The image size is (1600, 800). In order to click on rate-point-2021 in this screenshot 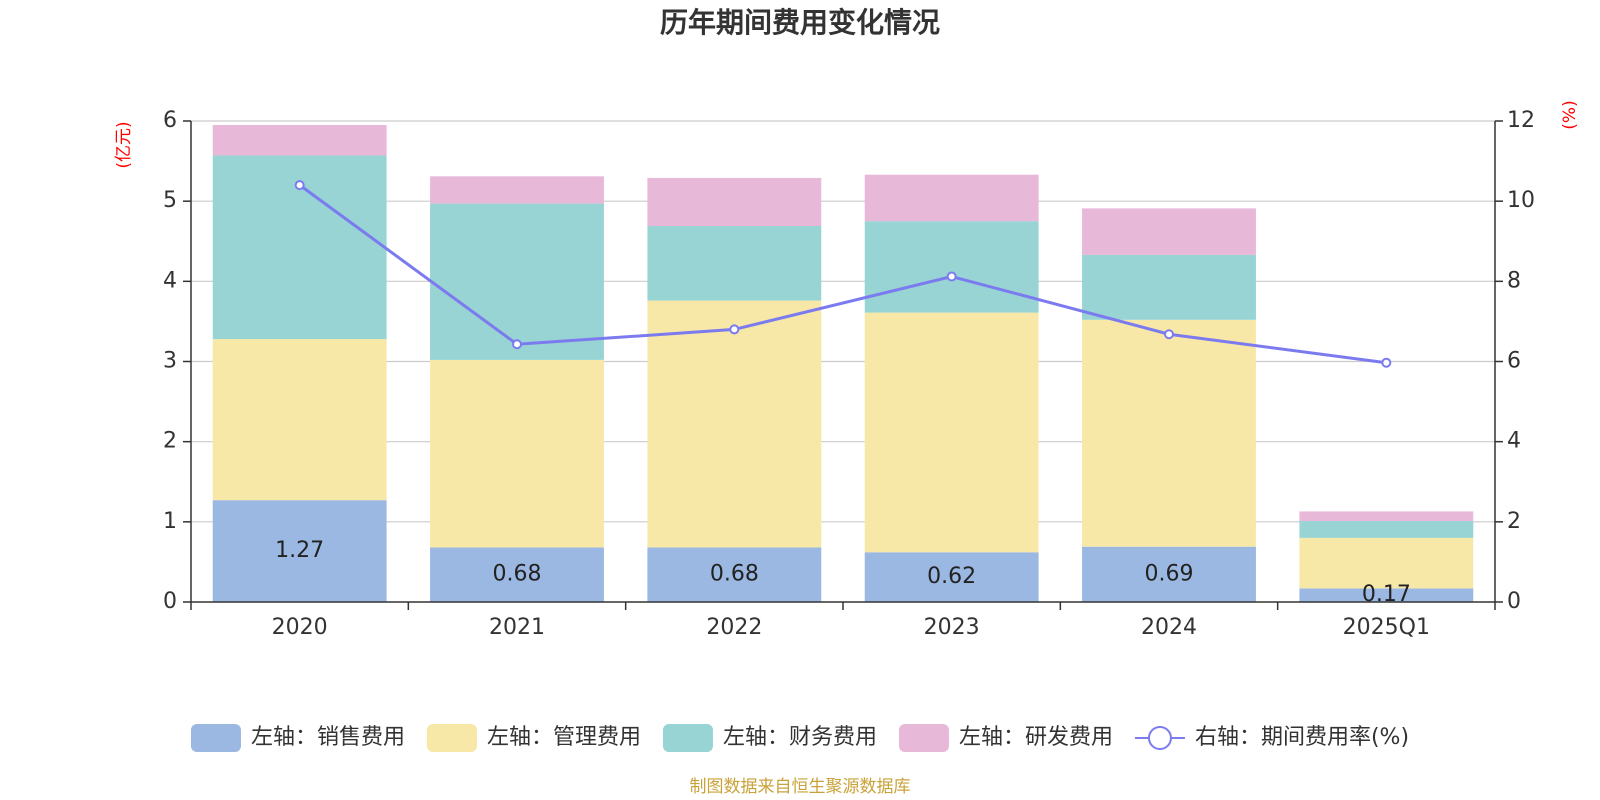, I will do `click(517, 344)`.